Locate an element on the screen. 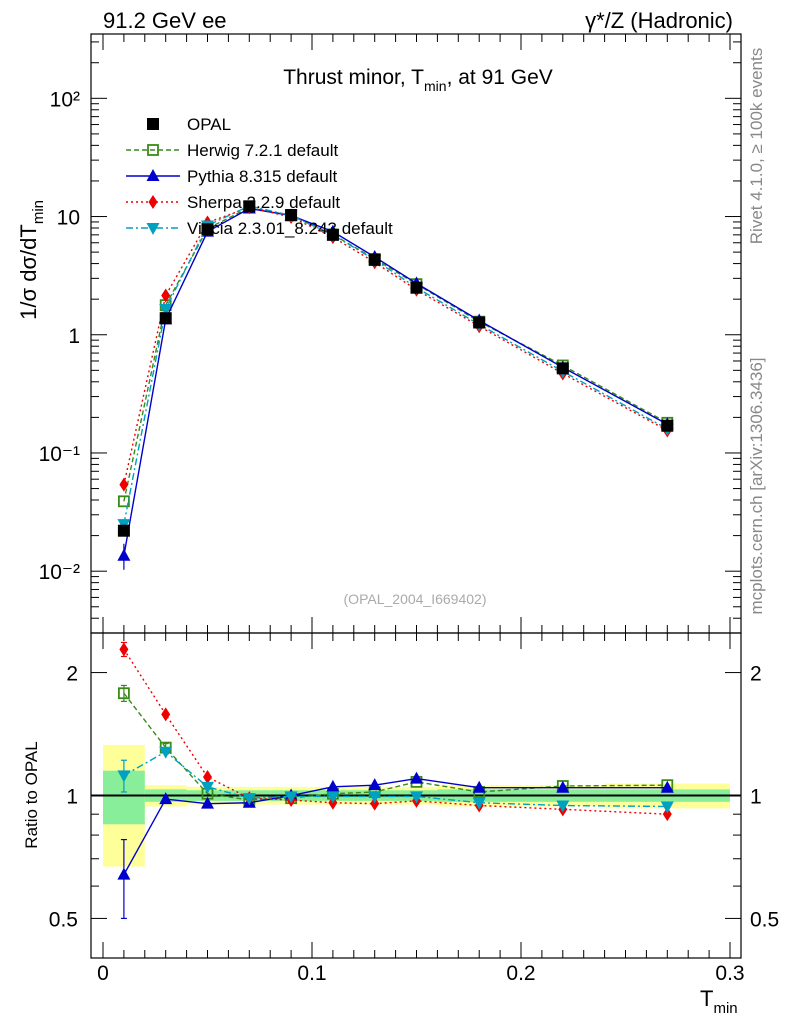 This screenshot has height=1024, width=786. legend-series-4-label: Vincia 2.3.01_8.243 default is located at coordinates (290, 228).